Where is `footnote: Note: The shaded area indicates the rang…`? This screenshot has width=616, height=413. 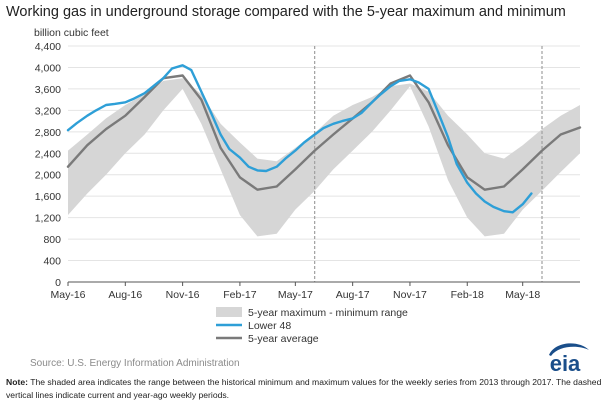 footnote: Note: The shaded area indicates the rang… is located at coordinates (308, 388).